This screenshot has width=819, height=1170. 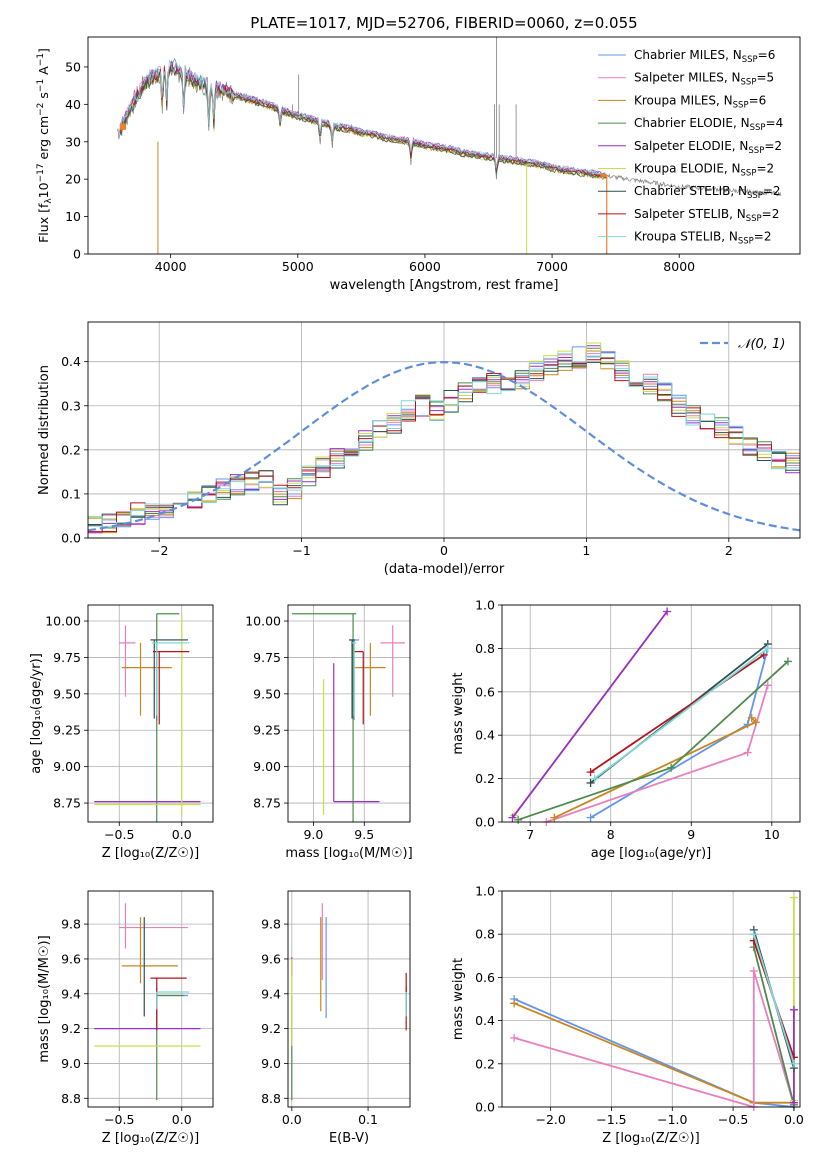 I want to click on y-tick-label: 9.6, so click(x=271, y=958).